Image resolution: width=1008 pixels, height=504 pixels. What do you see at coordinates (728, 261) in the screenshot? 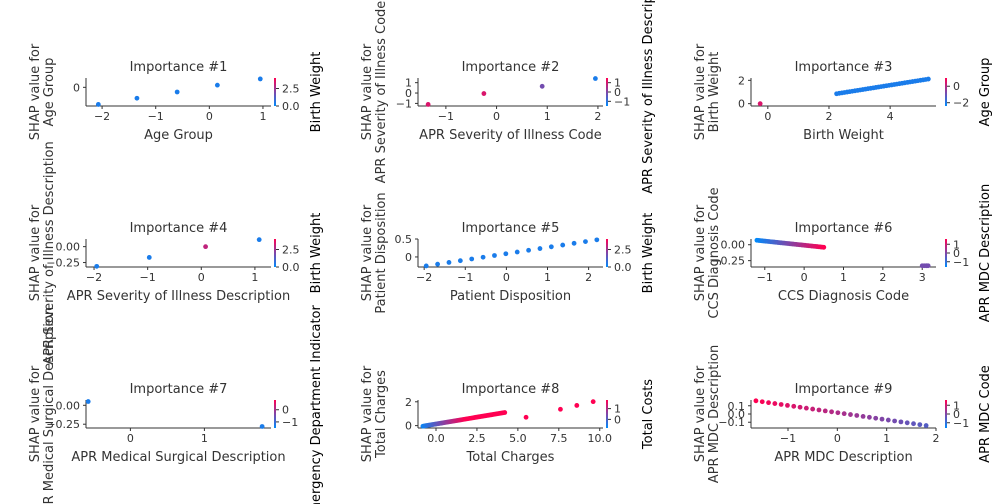
I see `y-tick-label: −0.25` at bounding box center [728, 261].